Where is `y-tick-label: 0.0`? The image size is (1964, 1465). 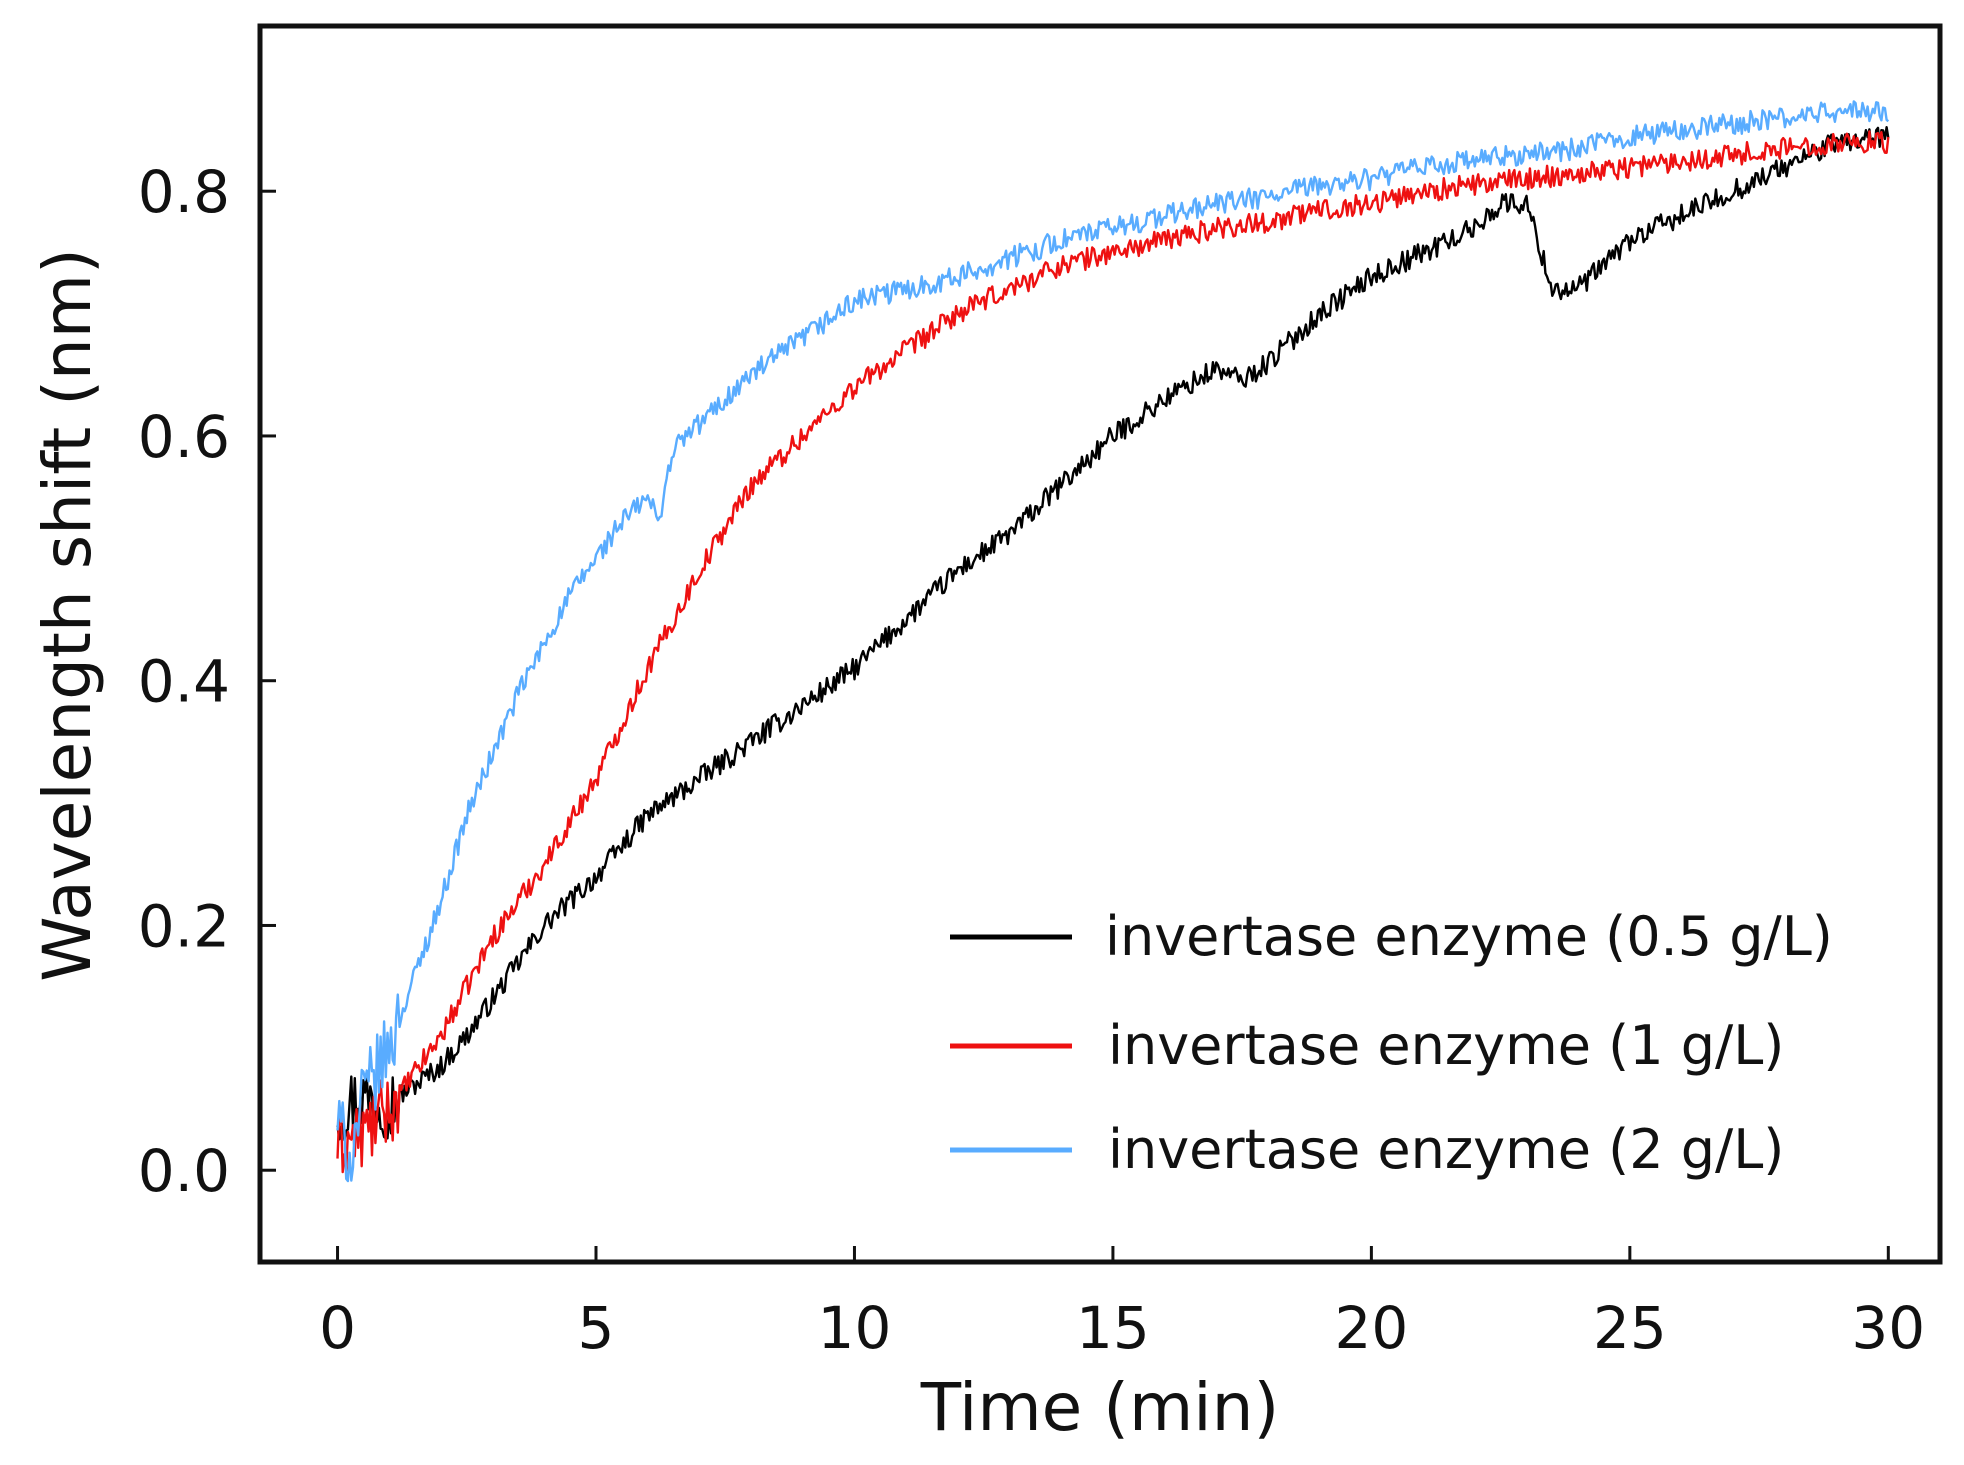 y-tick-label: 0.0 is located at coordinates (184, 1171).